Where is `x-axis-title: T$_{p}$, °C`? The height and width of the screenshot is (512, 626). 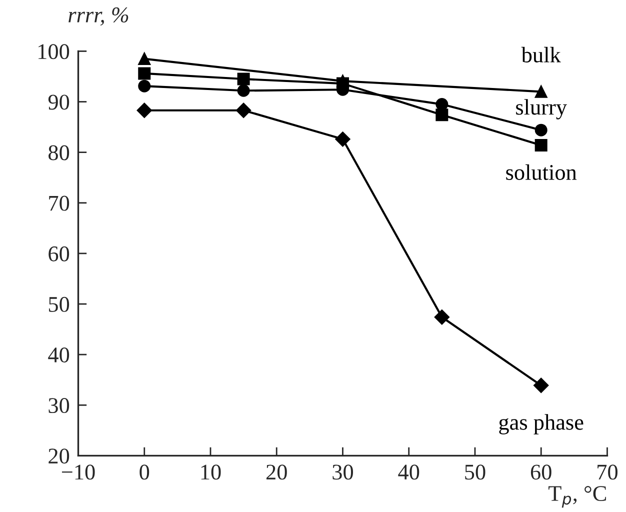
x-axis-title: T$_{p}$, °C is located at coordinates (577, 497).